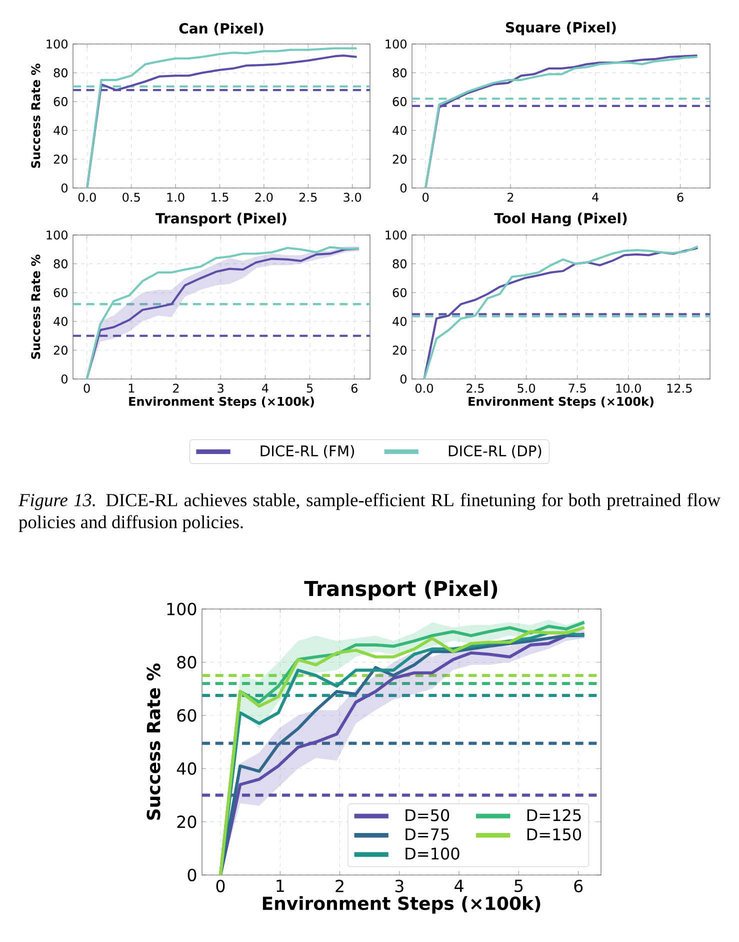  I want to click on legend-label: D=150, so click(554, 834).